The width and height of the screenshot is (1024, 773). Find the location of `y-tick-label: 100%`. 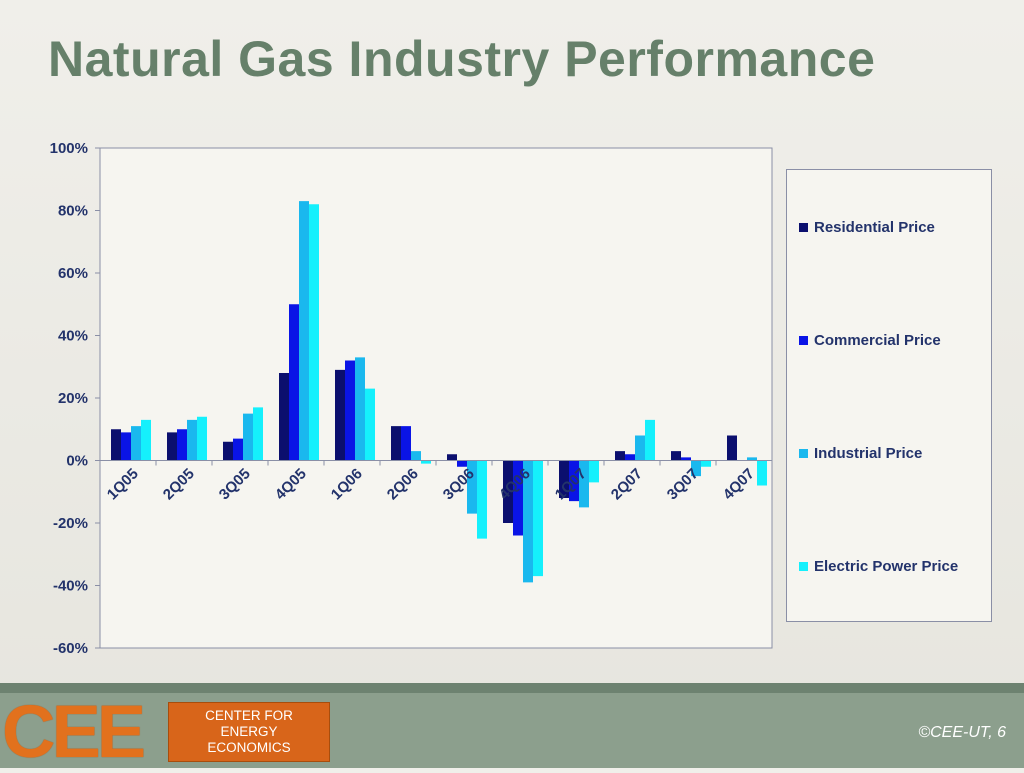

y-tick-label: 100% is located at coordinates (69, 148).